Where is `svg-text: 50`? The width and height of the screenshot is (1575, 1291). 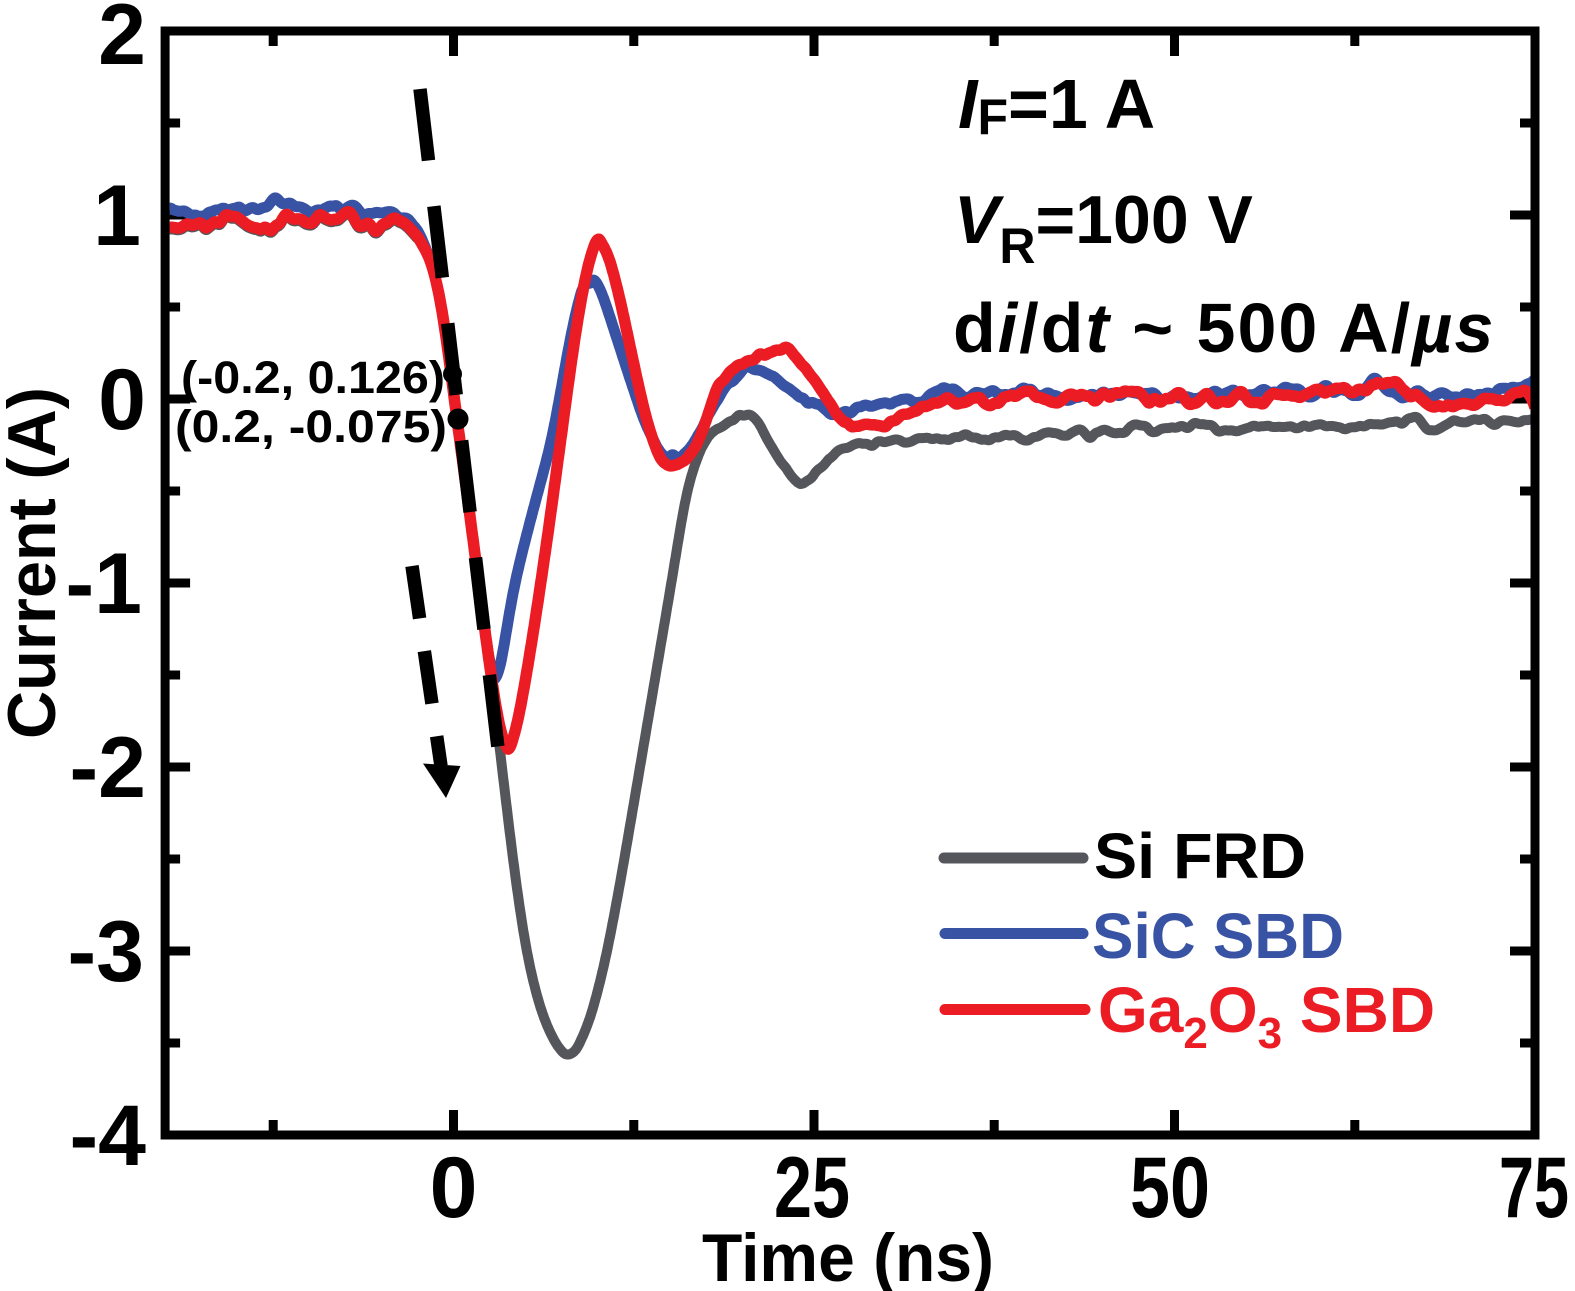
svg-text: 50 is located at coordinates (1170, 1188).